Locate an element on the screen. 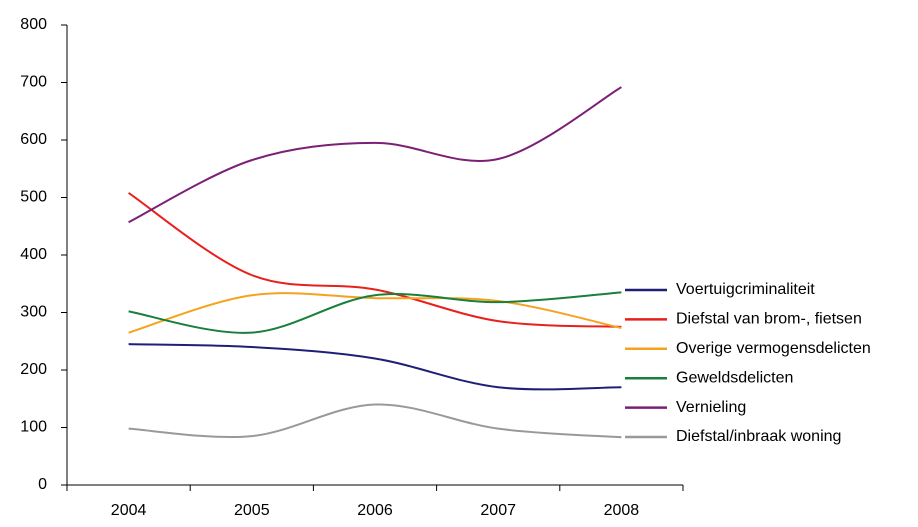 Image resolution: width=918 pixels, height=527 pixels. y-tick-label: 600 is located at coordinates (33, 139).